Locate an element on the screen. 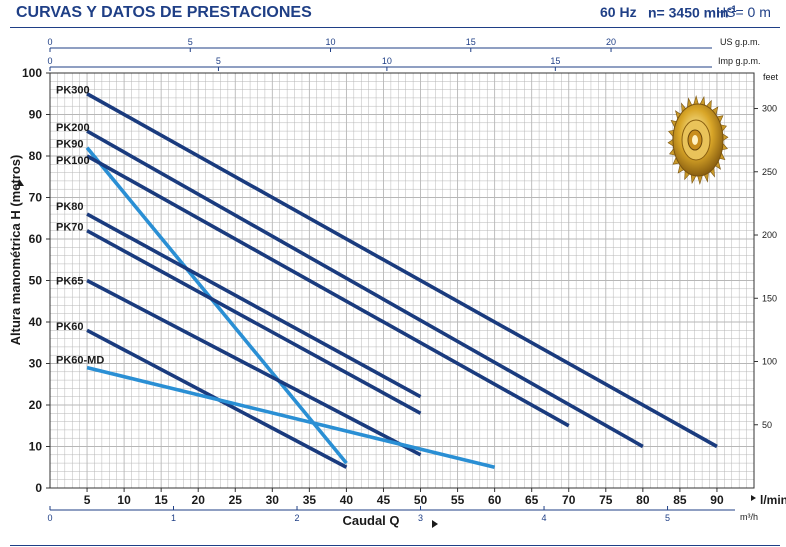  y-tick-label: 60 is located at coordinates (36, 239).